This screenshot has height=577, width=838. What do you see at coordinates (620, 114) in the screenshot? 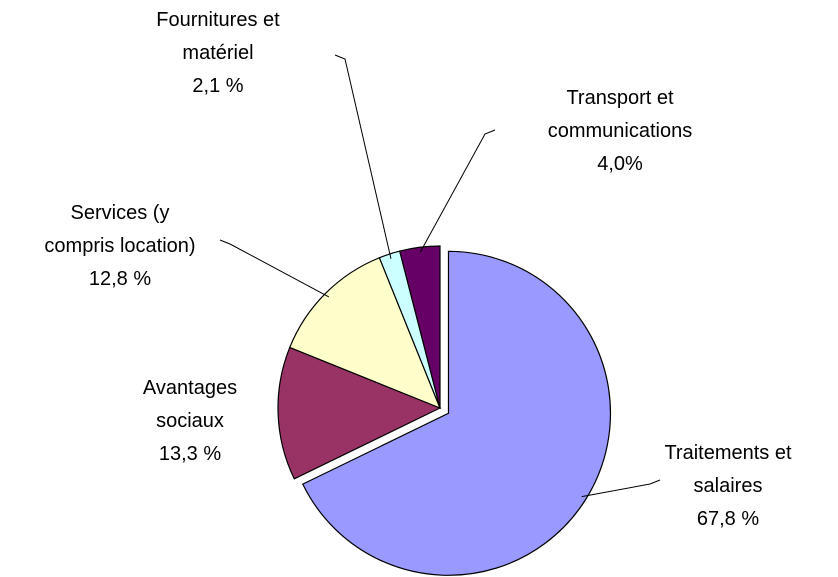
I see `category-label: Transport et communications` at bounding box center [620, 114].